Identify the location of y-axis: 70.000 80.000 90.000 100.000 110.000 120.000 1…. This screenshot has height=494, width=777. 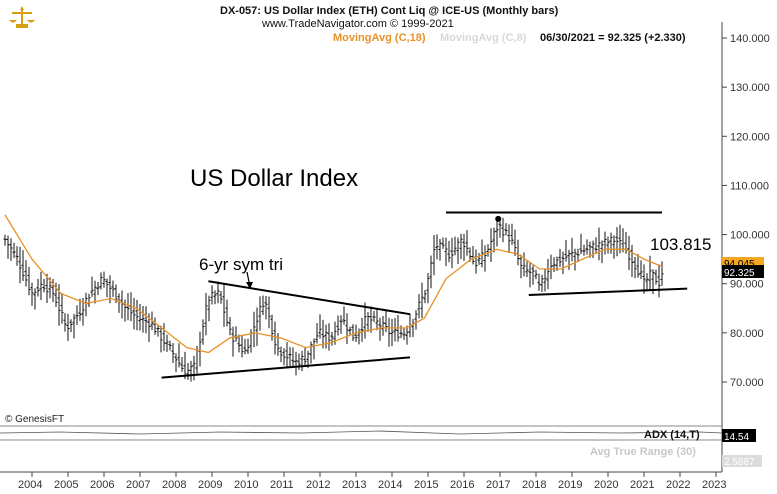
(746, 211).